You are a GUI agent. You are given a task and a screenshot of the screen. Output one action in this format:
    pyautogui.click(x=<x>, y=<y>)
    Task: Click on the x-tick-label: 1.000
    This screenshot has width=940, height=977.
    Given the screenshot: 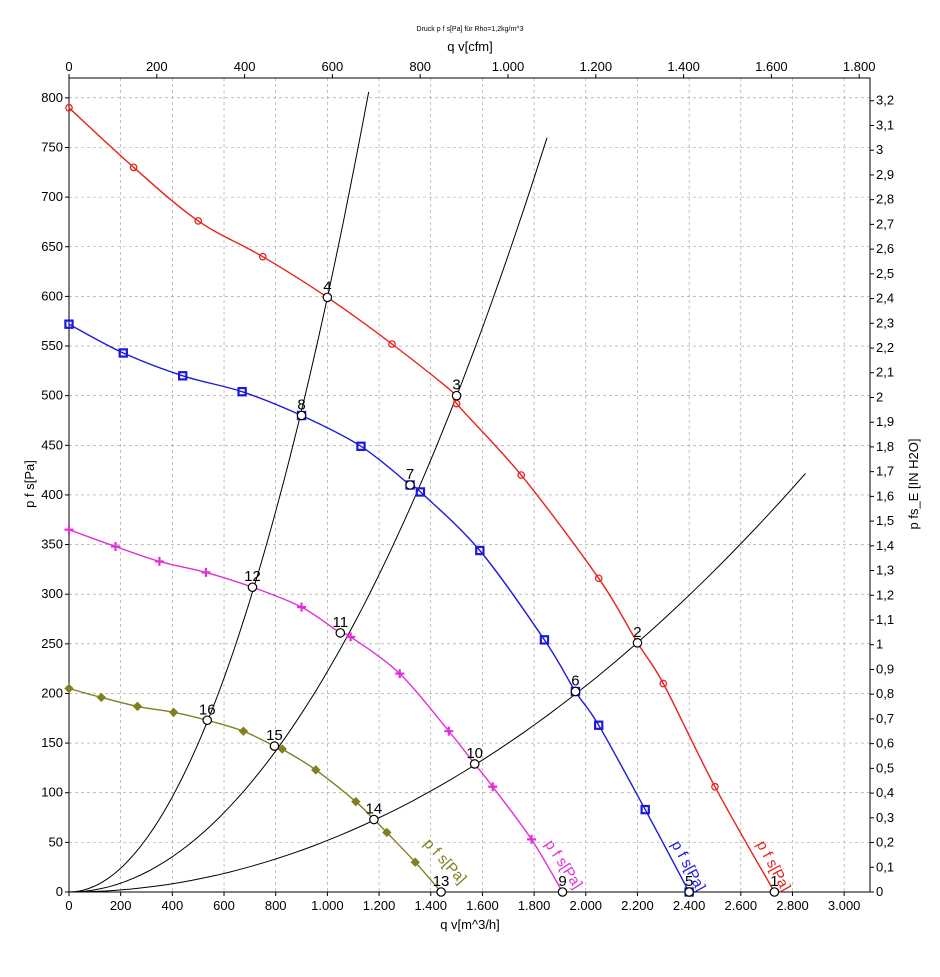 What is the action you would take?
    pyautogui.click(x=327, y=905)
    